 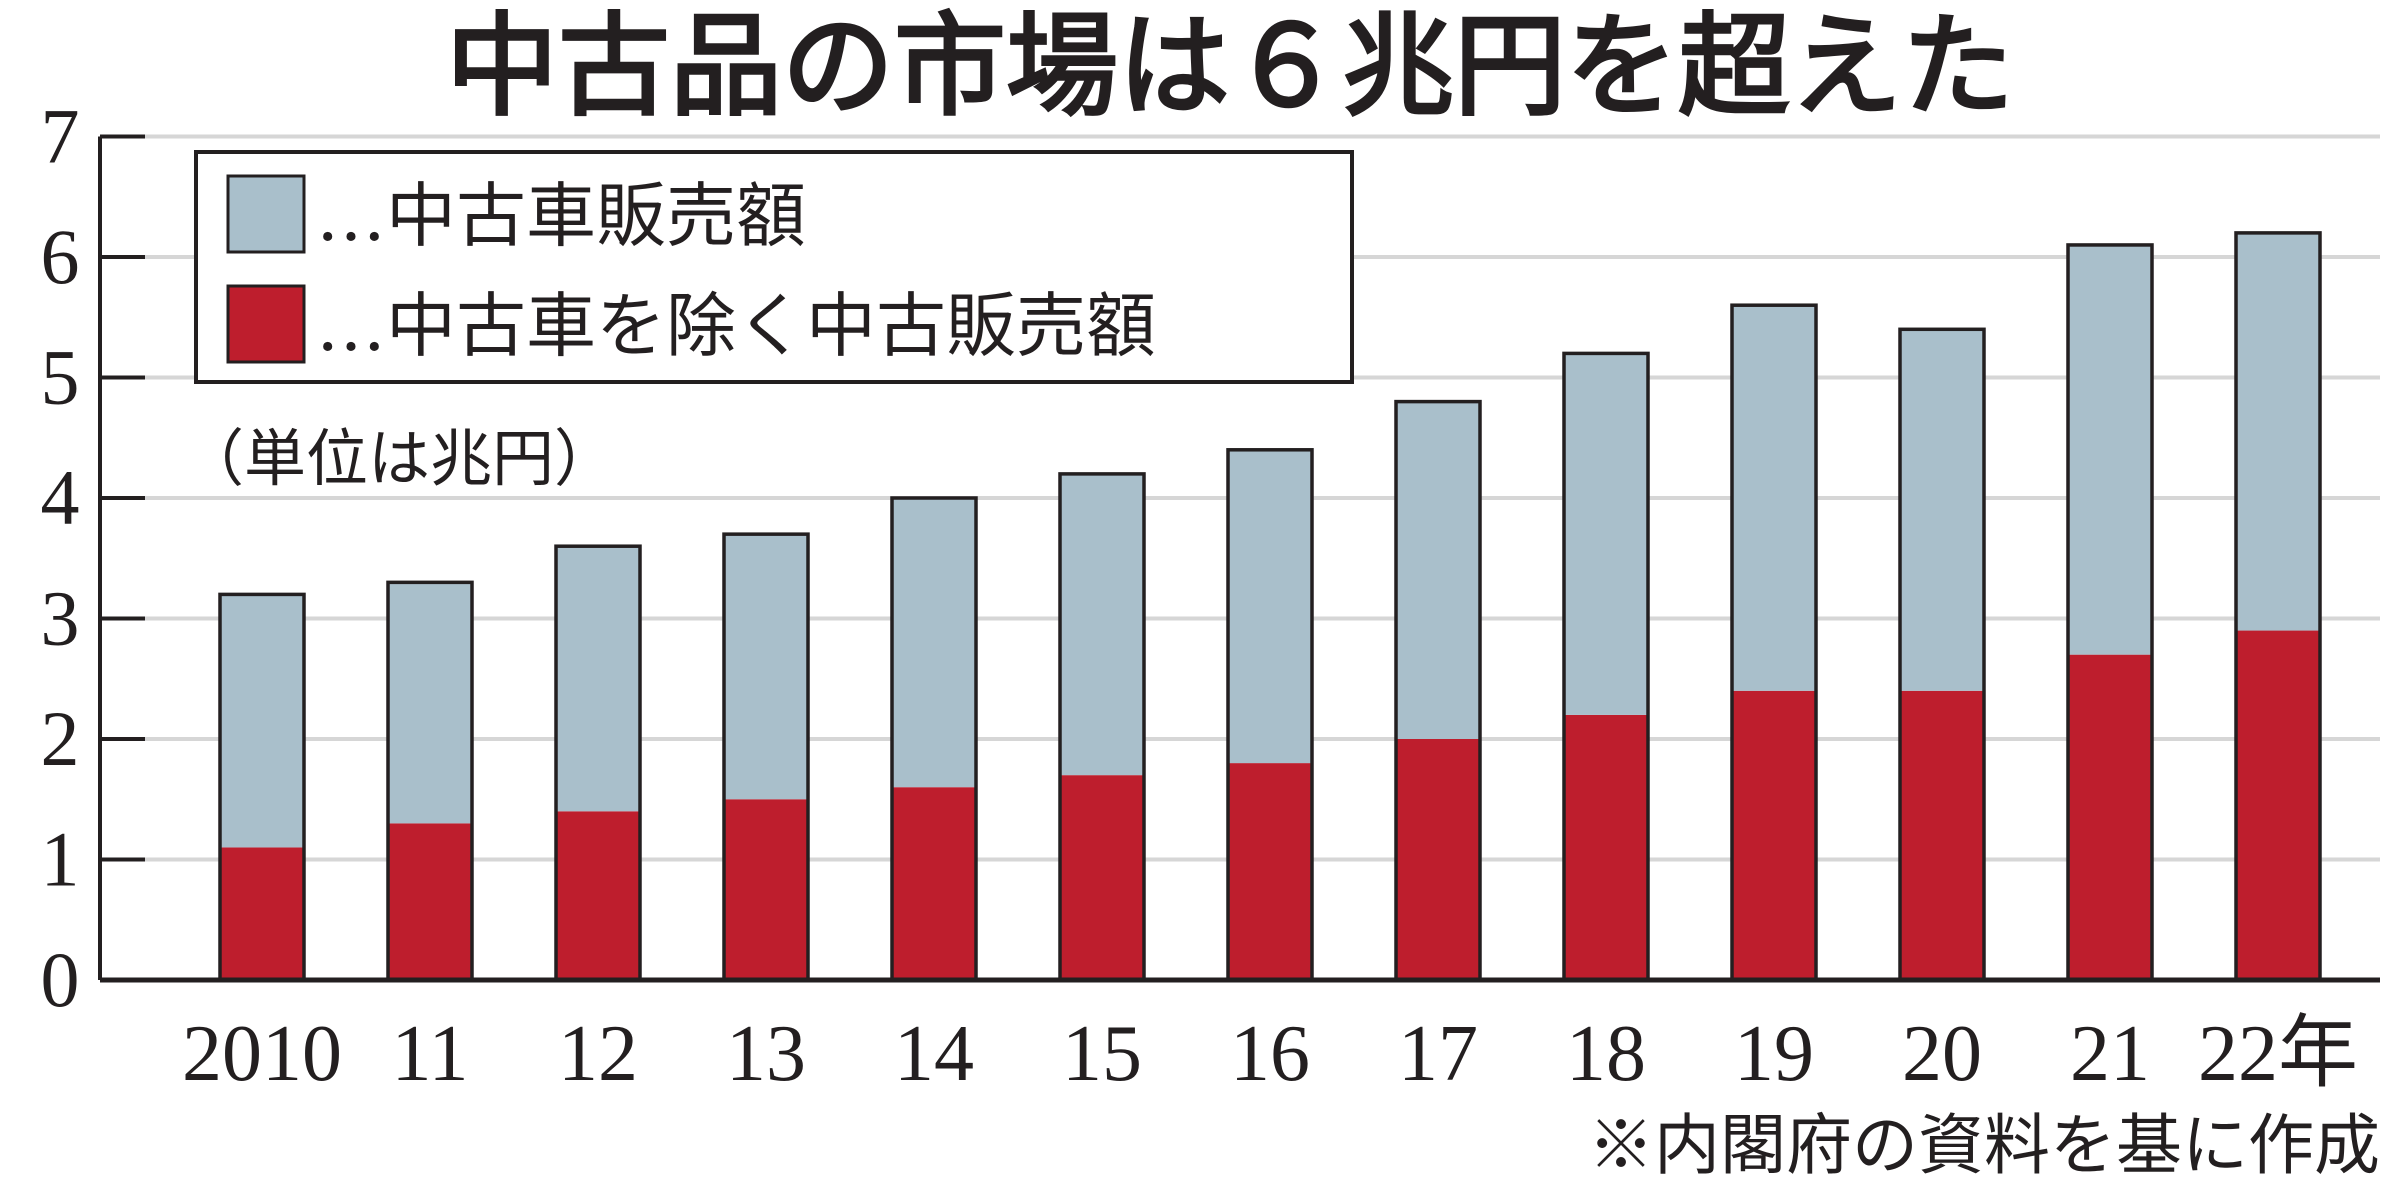 I want to click on x-tick-label: 18, so click(x=1606, y=1054).